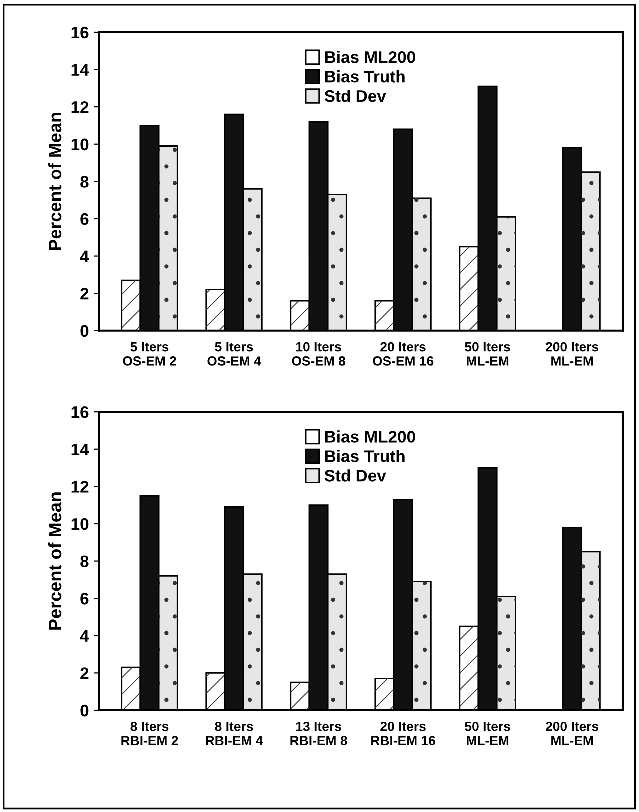 The width and height of the screenshot is (639, 812). Describe the element at coordinates (403, 354) in the screenshot. I see `x-tick-label: 20 Iters OS-EM 16` at that location.